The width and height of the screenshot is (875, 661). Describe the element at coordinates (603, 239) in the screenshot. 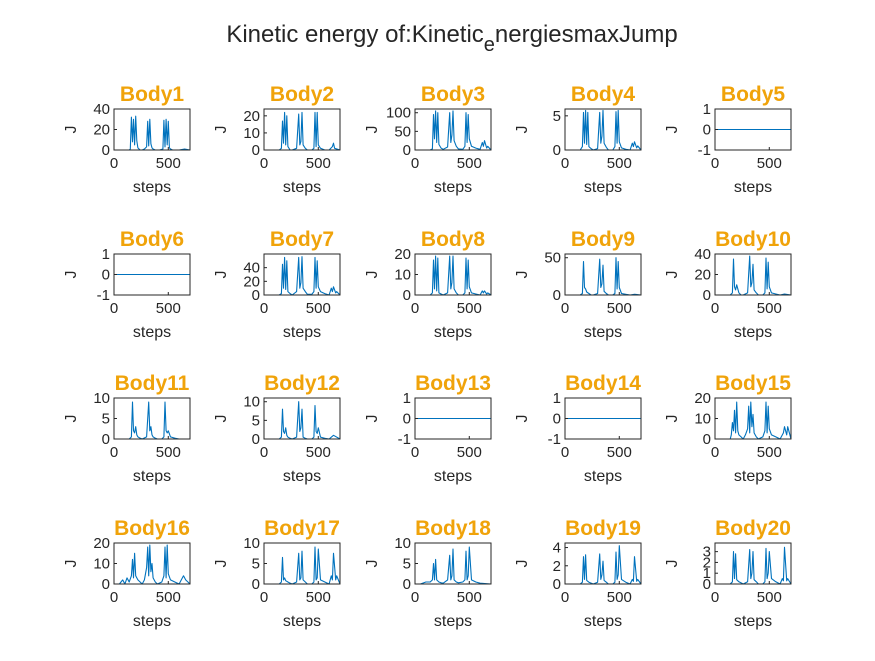

I see `panel-title: Body9` at that location.